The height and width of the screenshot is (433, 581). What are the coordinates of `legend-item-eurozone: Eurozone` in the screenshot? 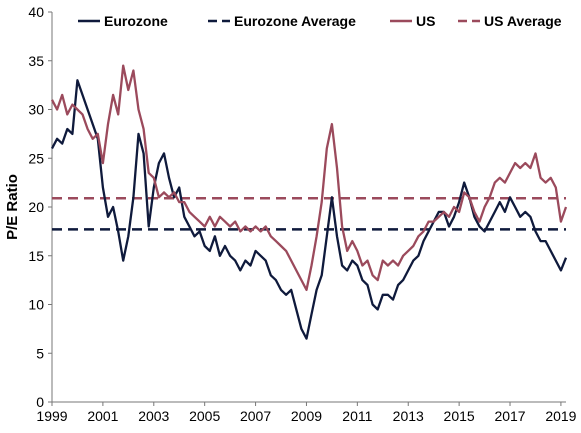 It's located at (123, 21).